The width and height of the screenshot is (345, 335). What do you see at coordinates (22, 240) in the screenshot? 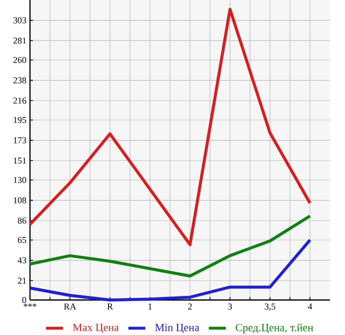
I see `y-tick-label: 65` at bounding box center [22, 240].